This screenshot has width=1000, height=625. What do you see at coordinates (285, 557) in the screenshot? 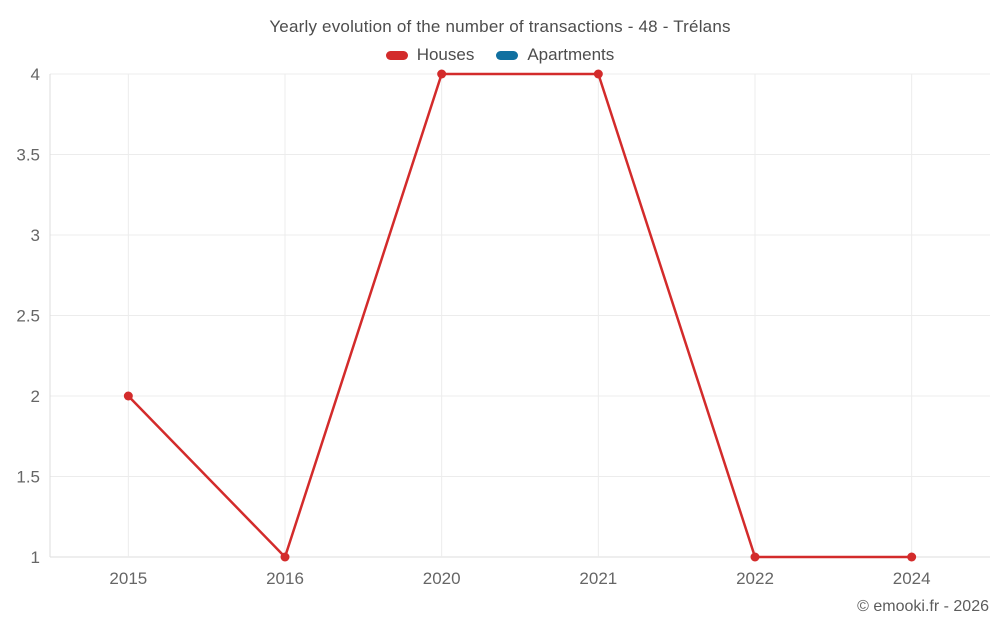
I see `data-point-houses-2016` at bounding box center [285, 557].